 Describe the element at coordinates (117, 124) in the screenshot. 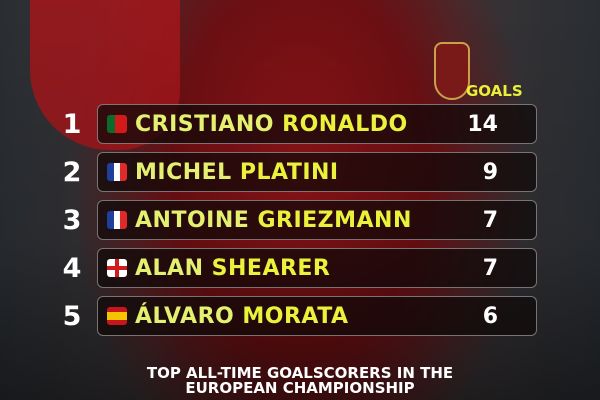

I see `portugal-flag-icon` at that location.